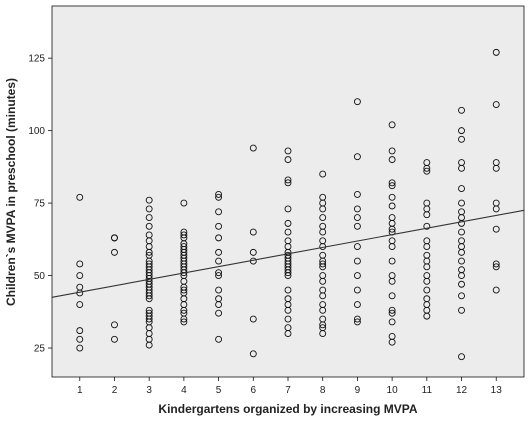  Describe the element at coordinates (323, 390) in the screenshot. I see `x-tick-label: 8` at that location.